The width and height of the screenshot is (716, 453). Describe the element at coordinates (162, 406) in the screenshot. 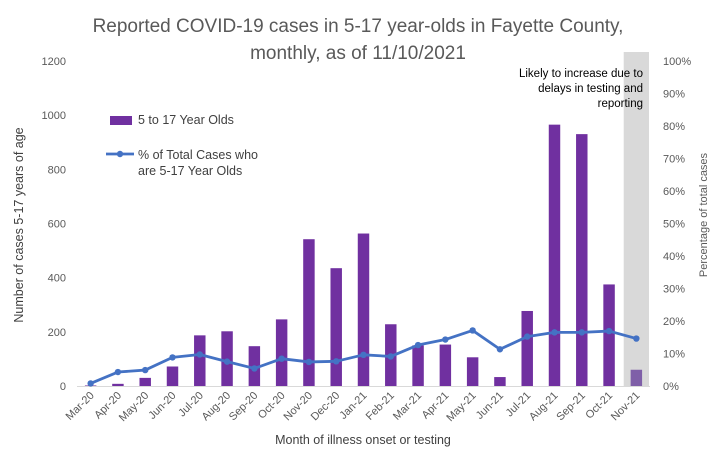

I see `x-tick-label: Jun-20` at that location.